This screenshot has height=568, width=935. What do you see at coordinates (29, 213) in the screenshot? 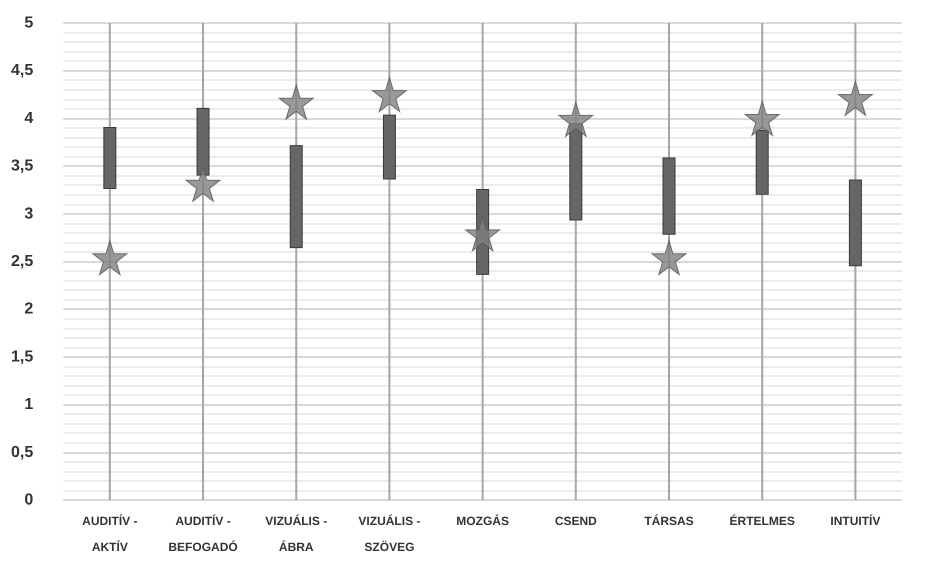
I see `y-tick-label: 3` at bounding box center [29, 213].